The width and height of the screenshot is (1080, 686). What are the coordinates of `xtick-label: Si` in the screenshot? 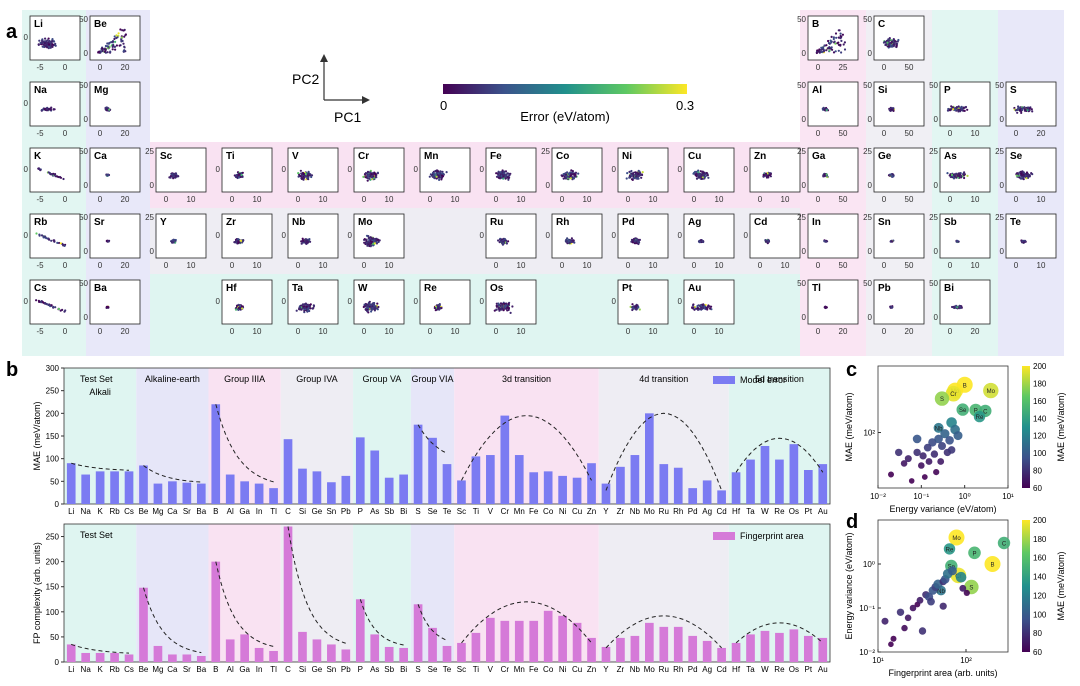 It's located at (302, 511).